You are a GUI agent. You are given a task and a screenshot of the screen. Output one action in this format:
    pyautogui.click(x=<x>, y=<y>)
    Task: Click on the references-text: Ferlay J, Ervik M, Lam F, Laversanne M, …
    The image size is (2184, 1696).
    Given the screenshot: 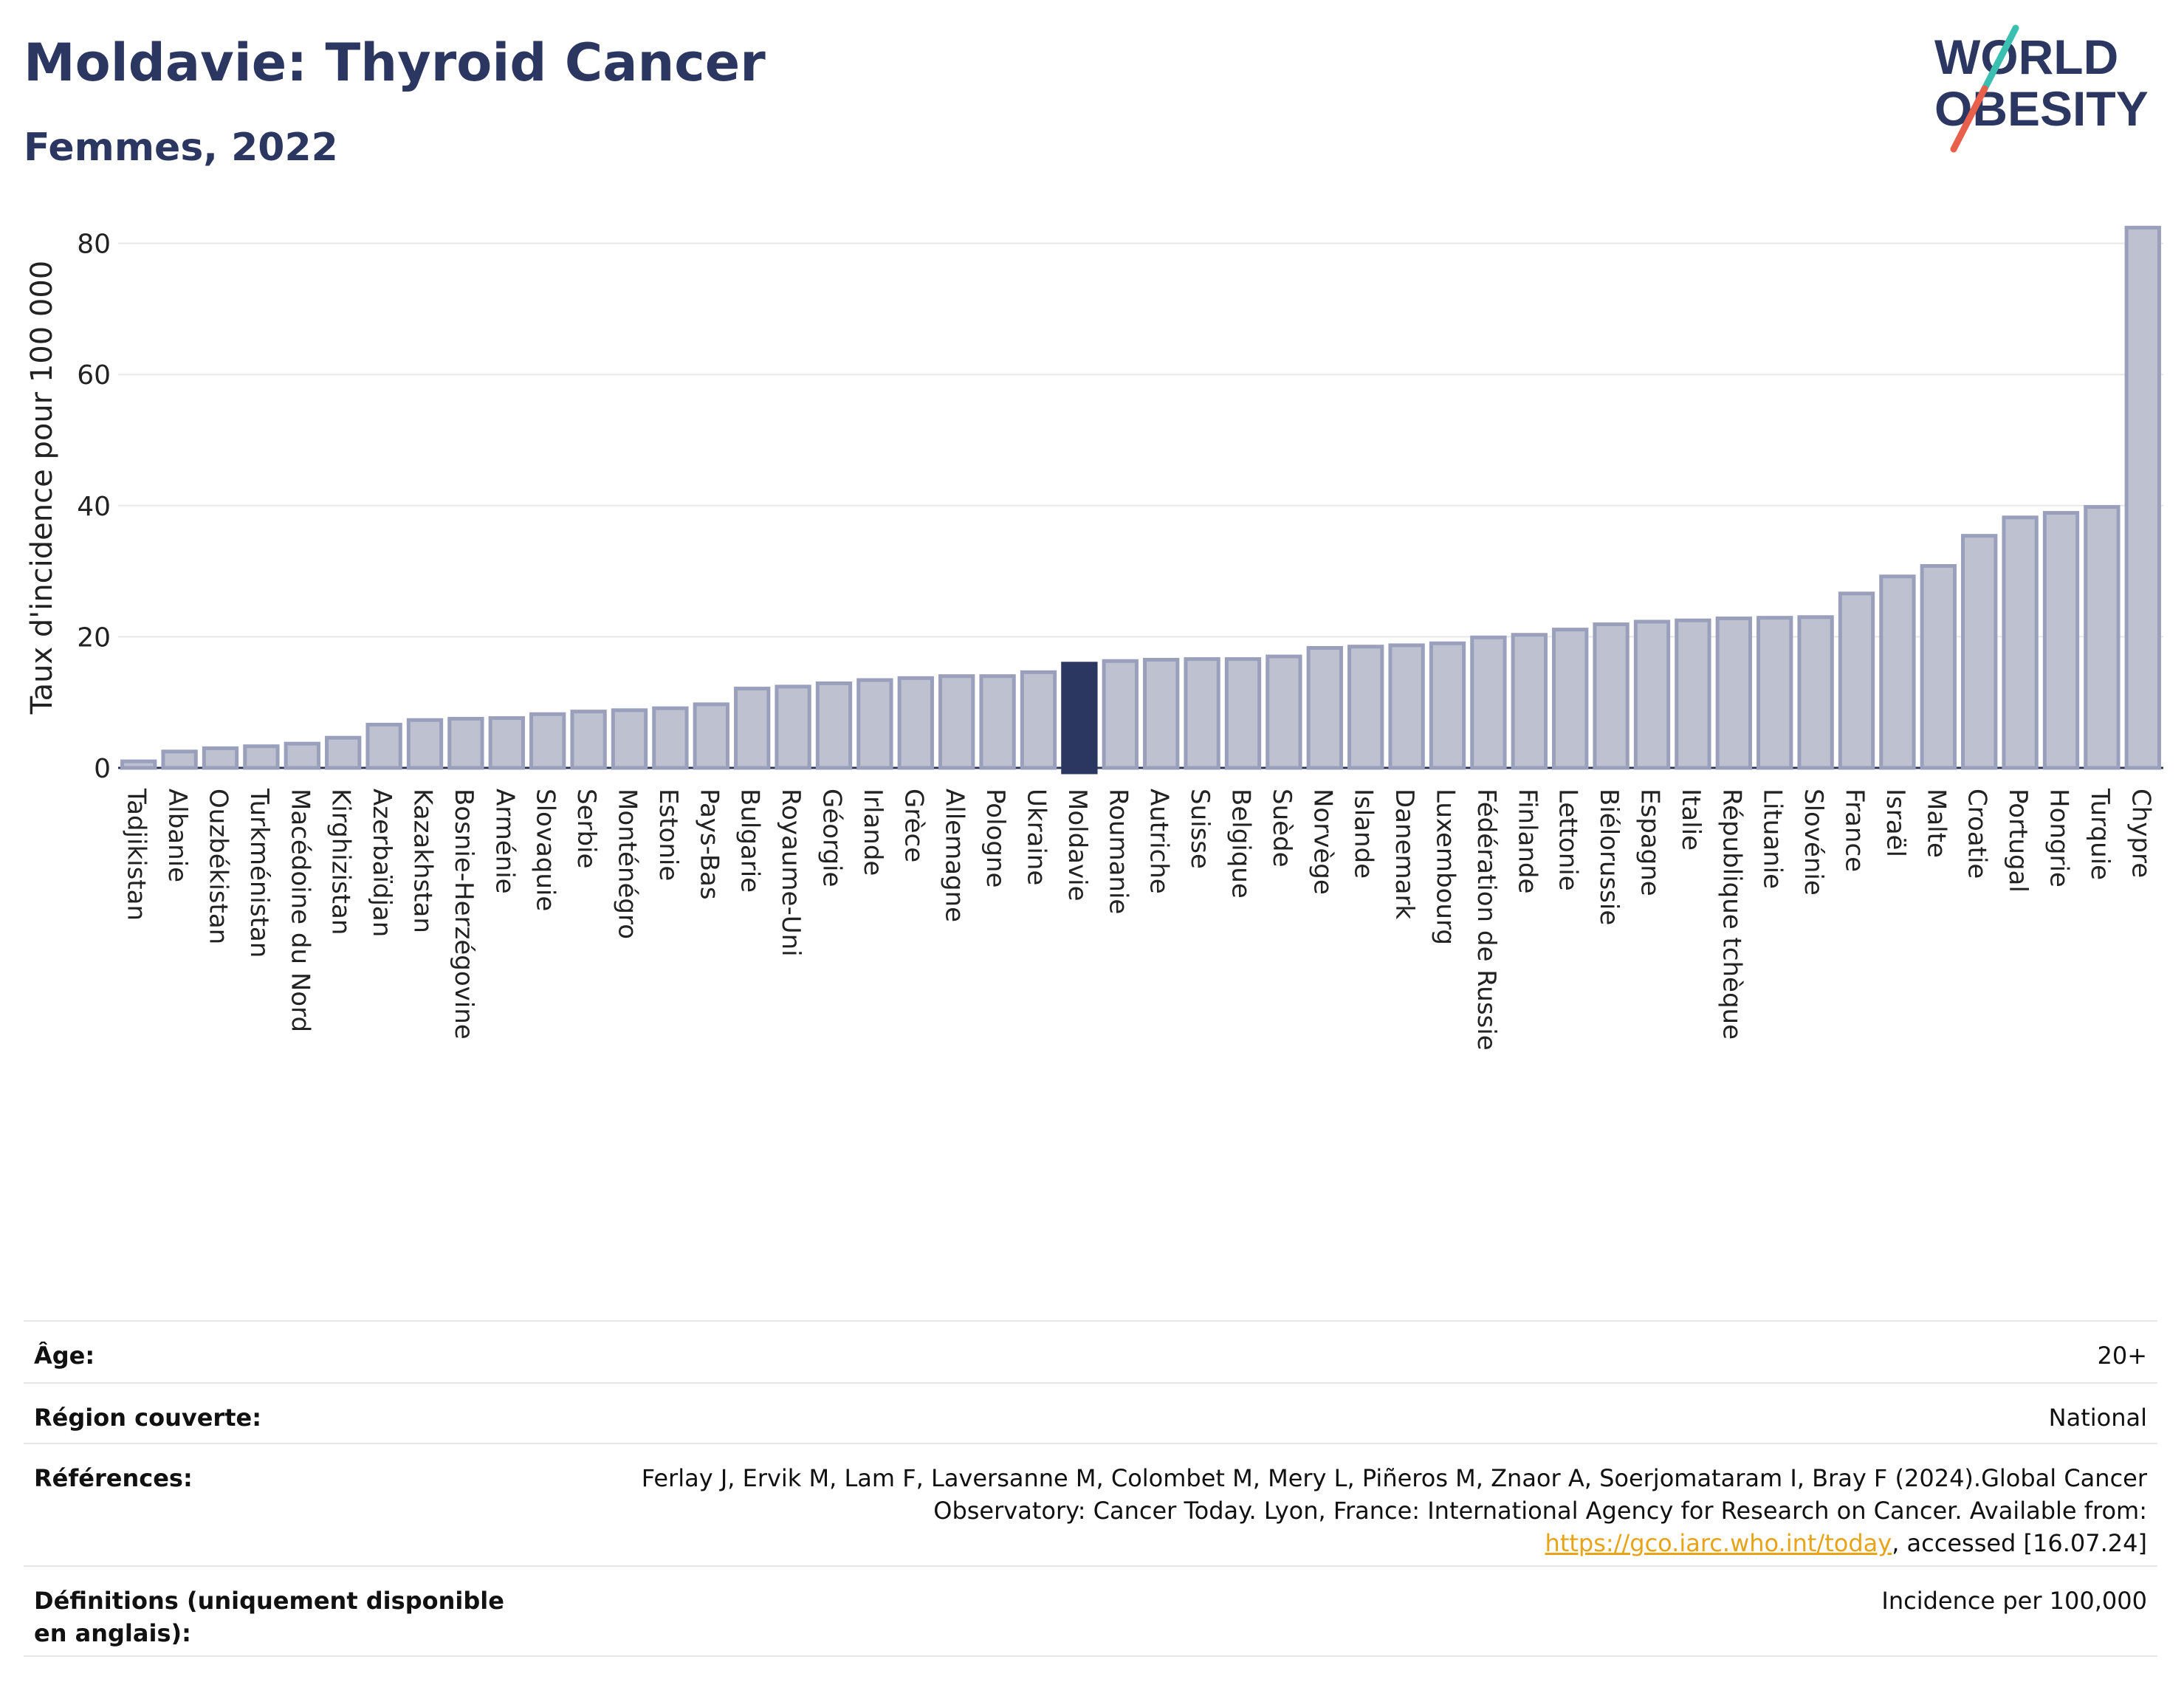 What is the action you would take?
    pyautogui.click(x=1394, y=1494)
    